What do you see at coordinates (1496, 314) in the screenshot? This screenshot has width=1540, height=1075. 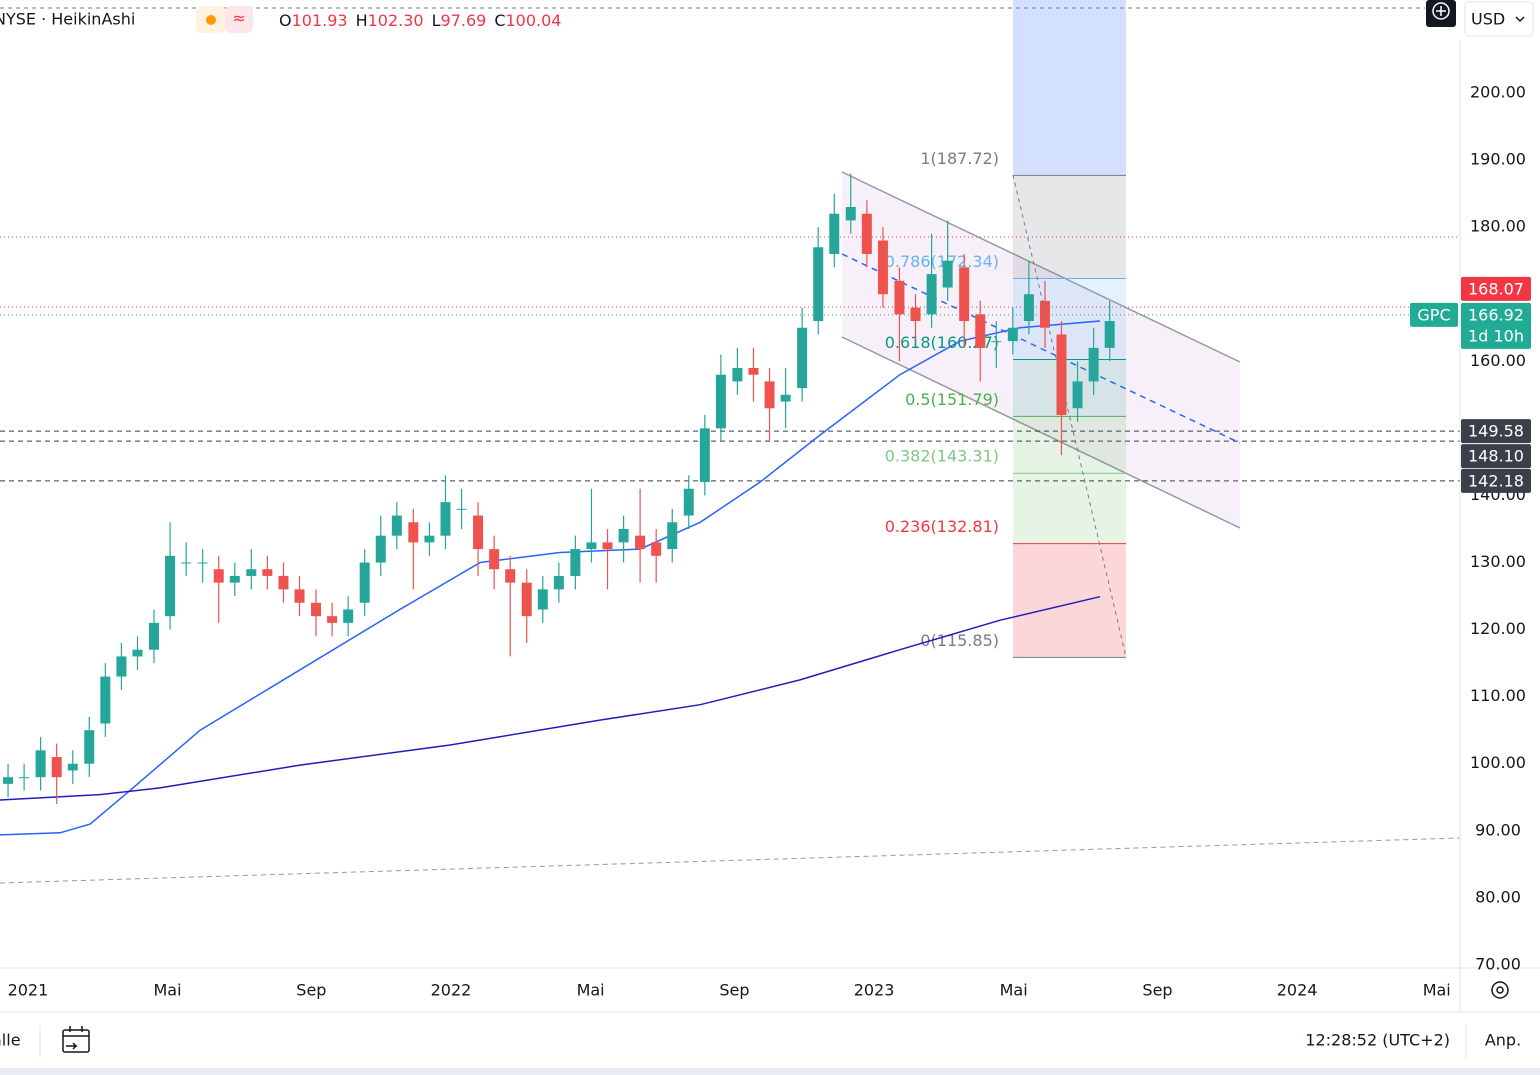 I see `last-price-label: 166.92` at bounding box center [1496, 314].